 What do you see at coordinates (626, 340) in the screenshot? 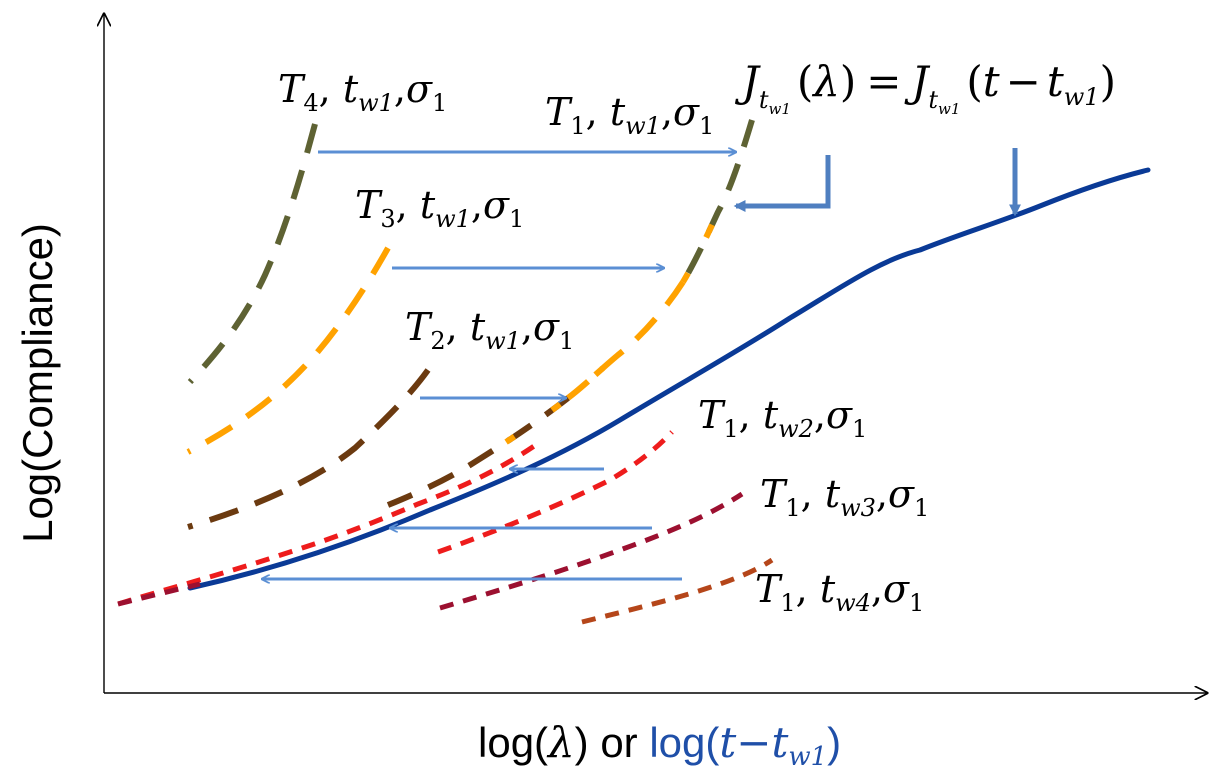
I see `shifted-T3-segment` at bounding box center [626, 340].